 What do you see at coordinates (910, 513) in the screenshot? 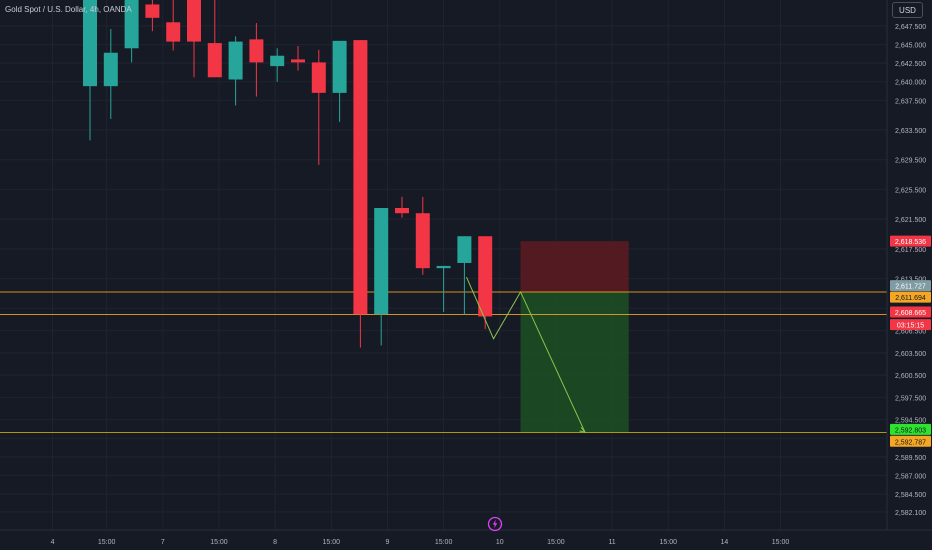
I see `y-tick-label: 2,582.100` at bounding box center [910, 513].